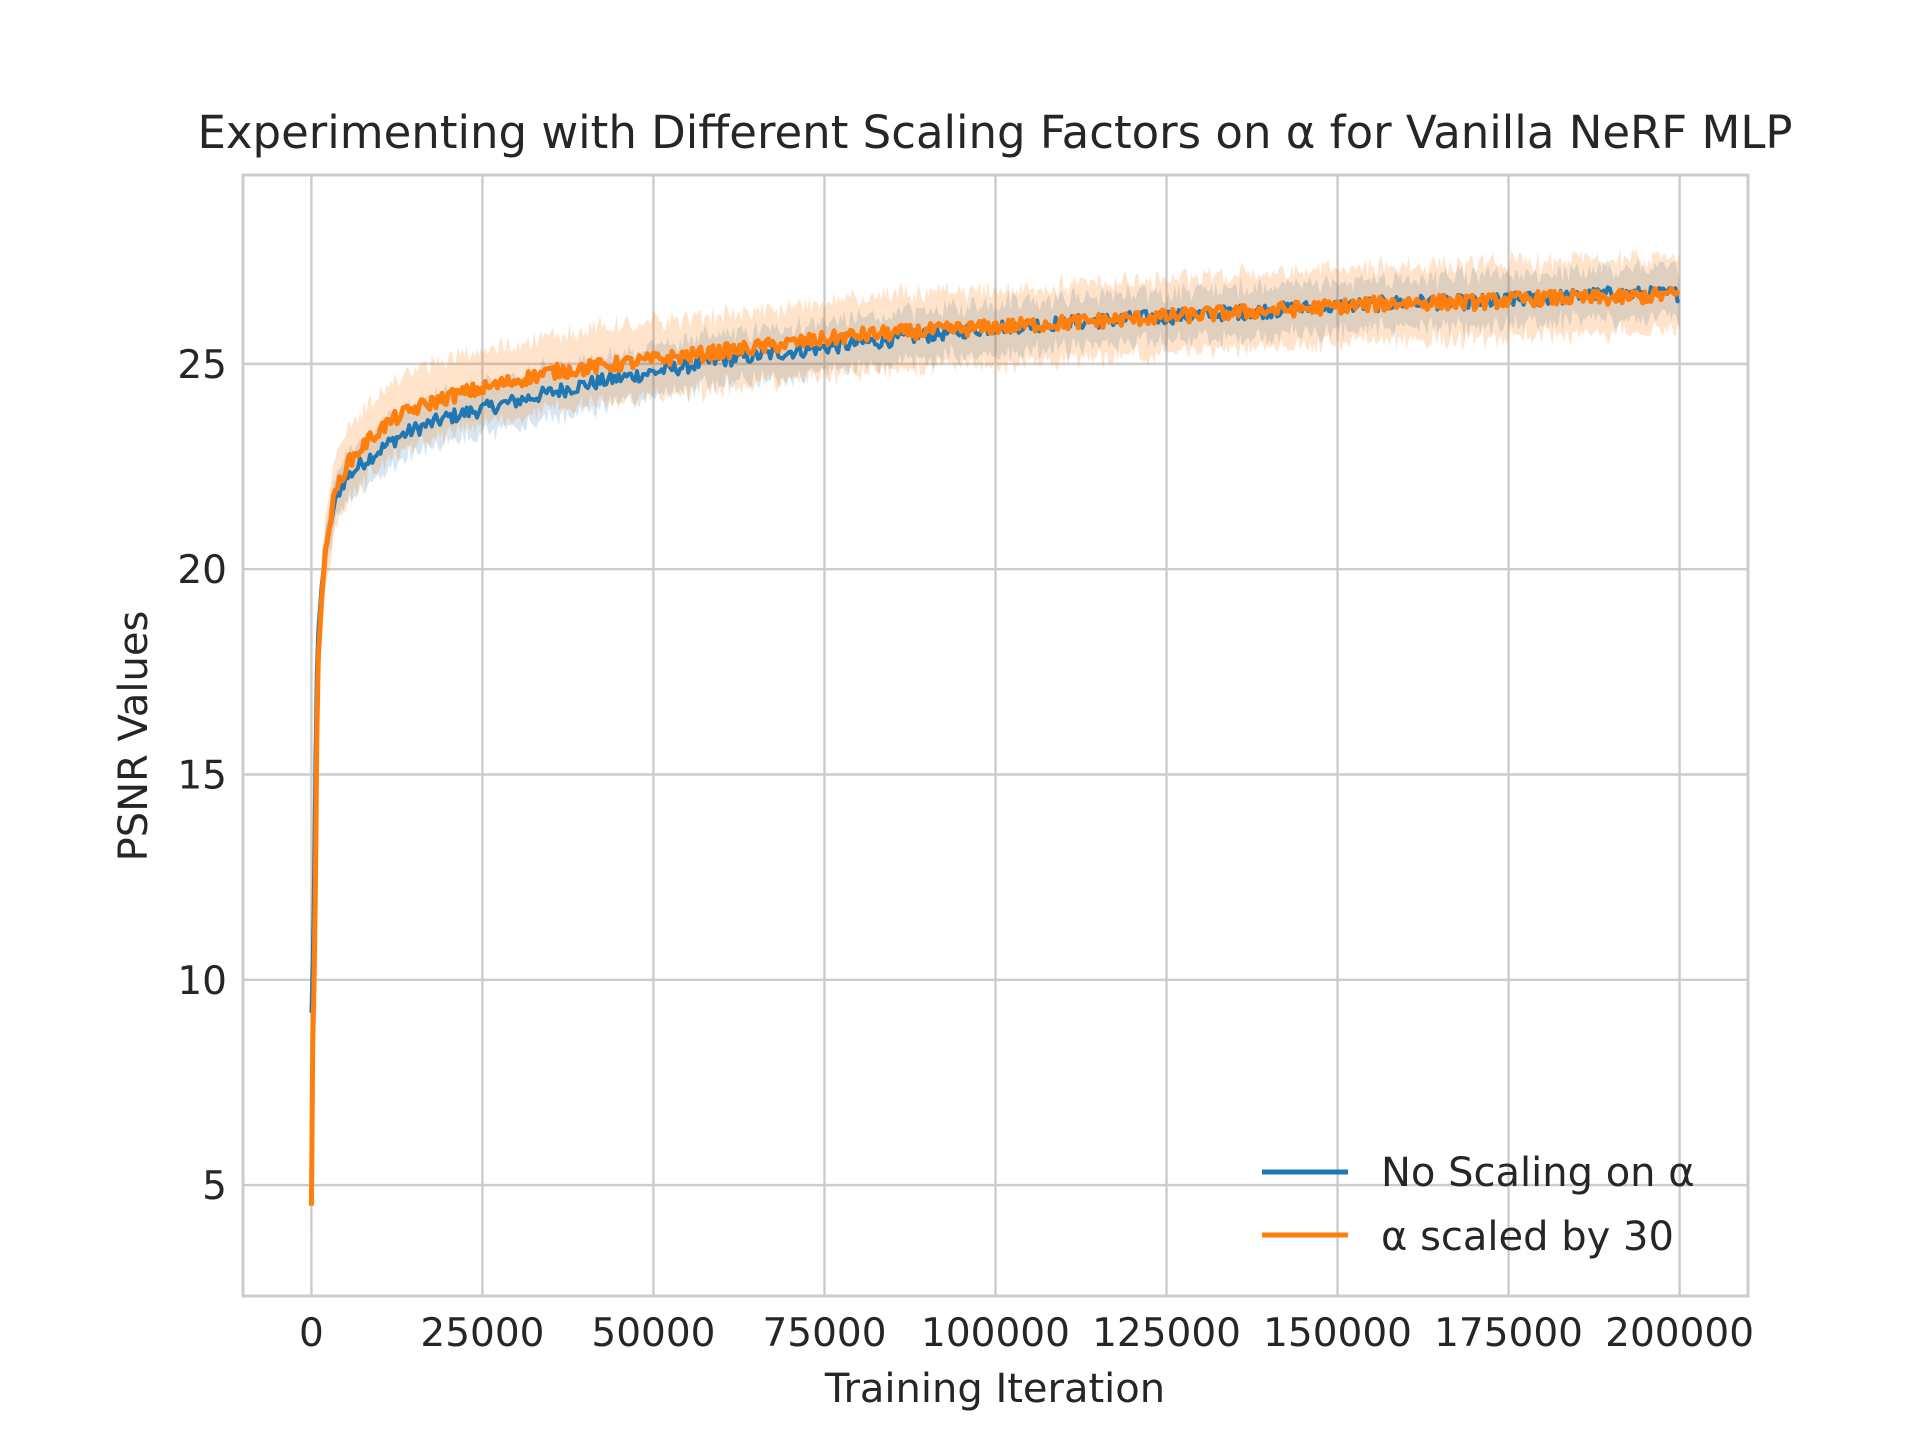  What do you see at coordinates (1679, 1333) in the screenshot?
I see `x-tick-label: 200000` at bounding box center [1679, 1333].